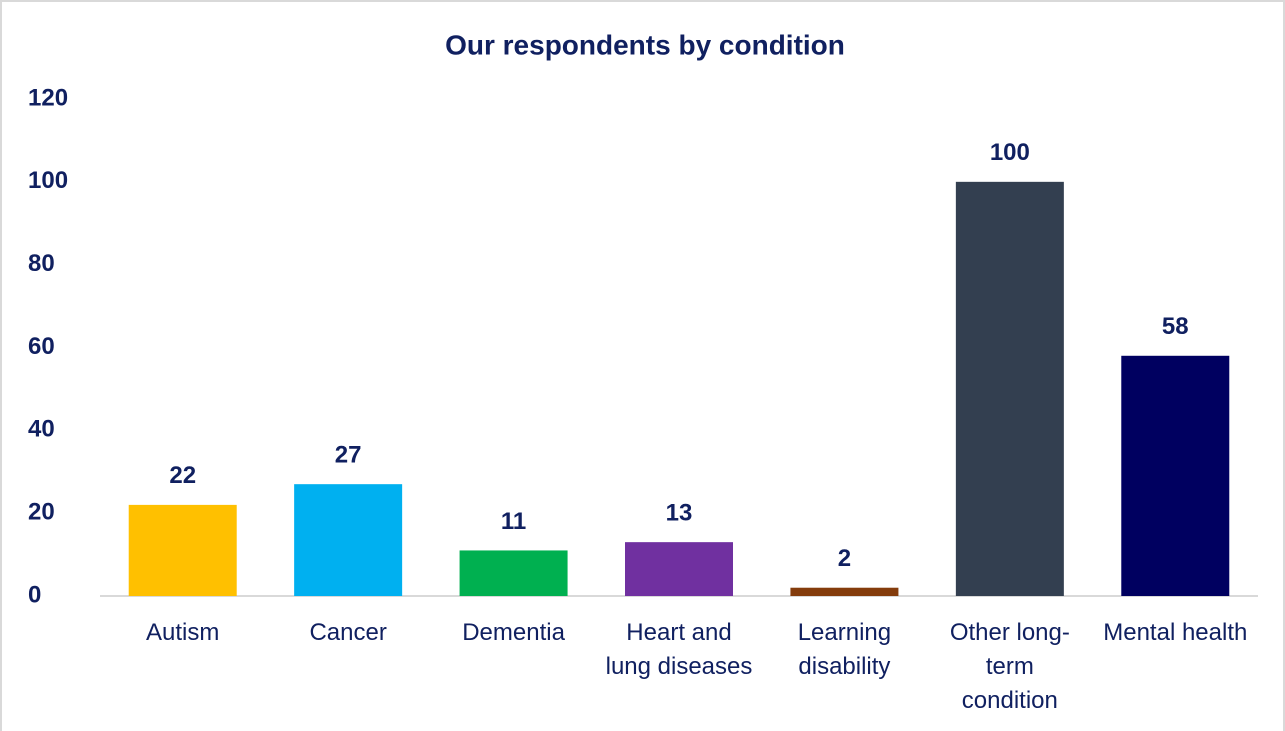  What do you see at coordinates (1009, 666) in the screenshot?
I see `x-tick-label: Other long-term condition` at bounding box center [1009, 666].